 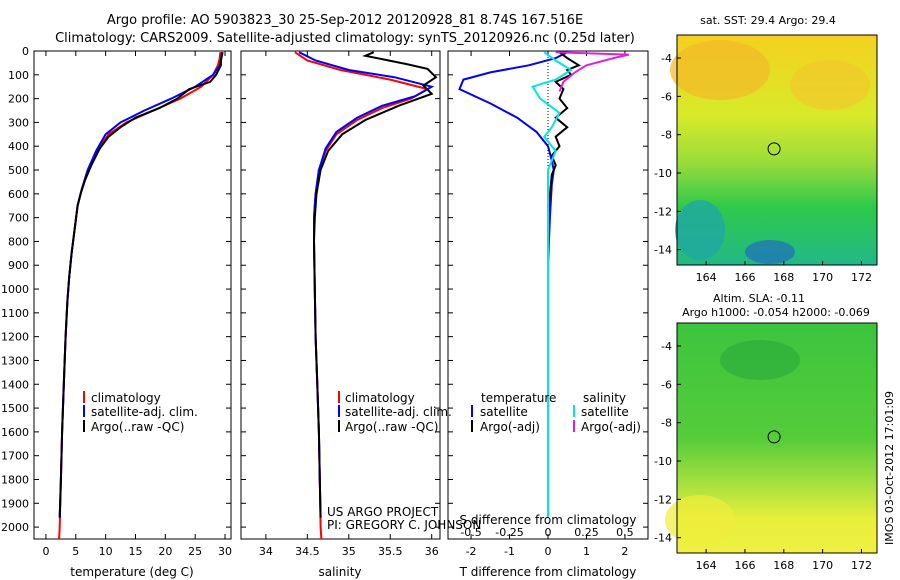 I want to click on depth-tick-label: 1100, so click(x=15, y=313).